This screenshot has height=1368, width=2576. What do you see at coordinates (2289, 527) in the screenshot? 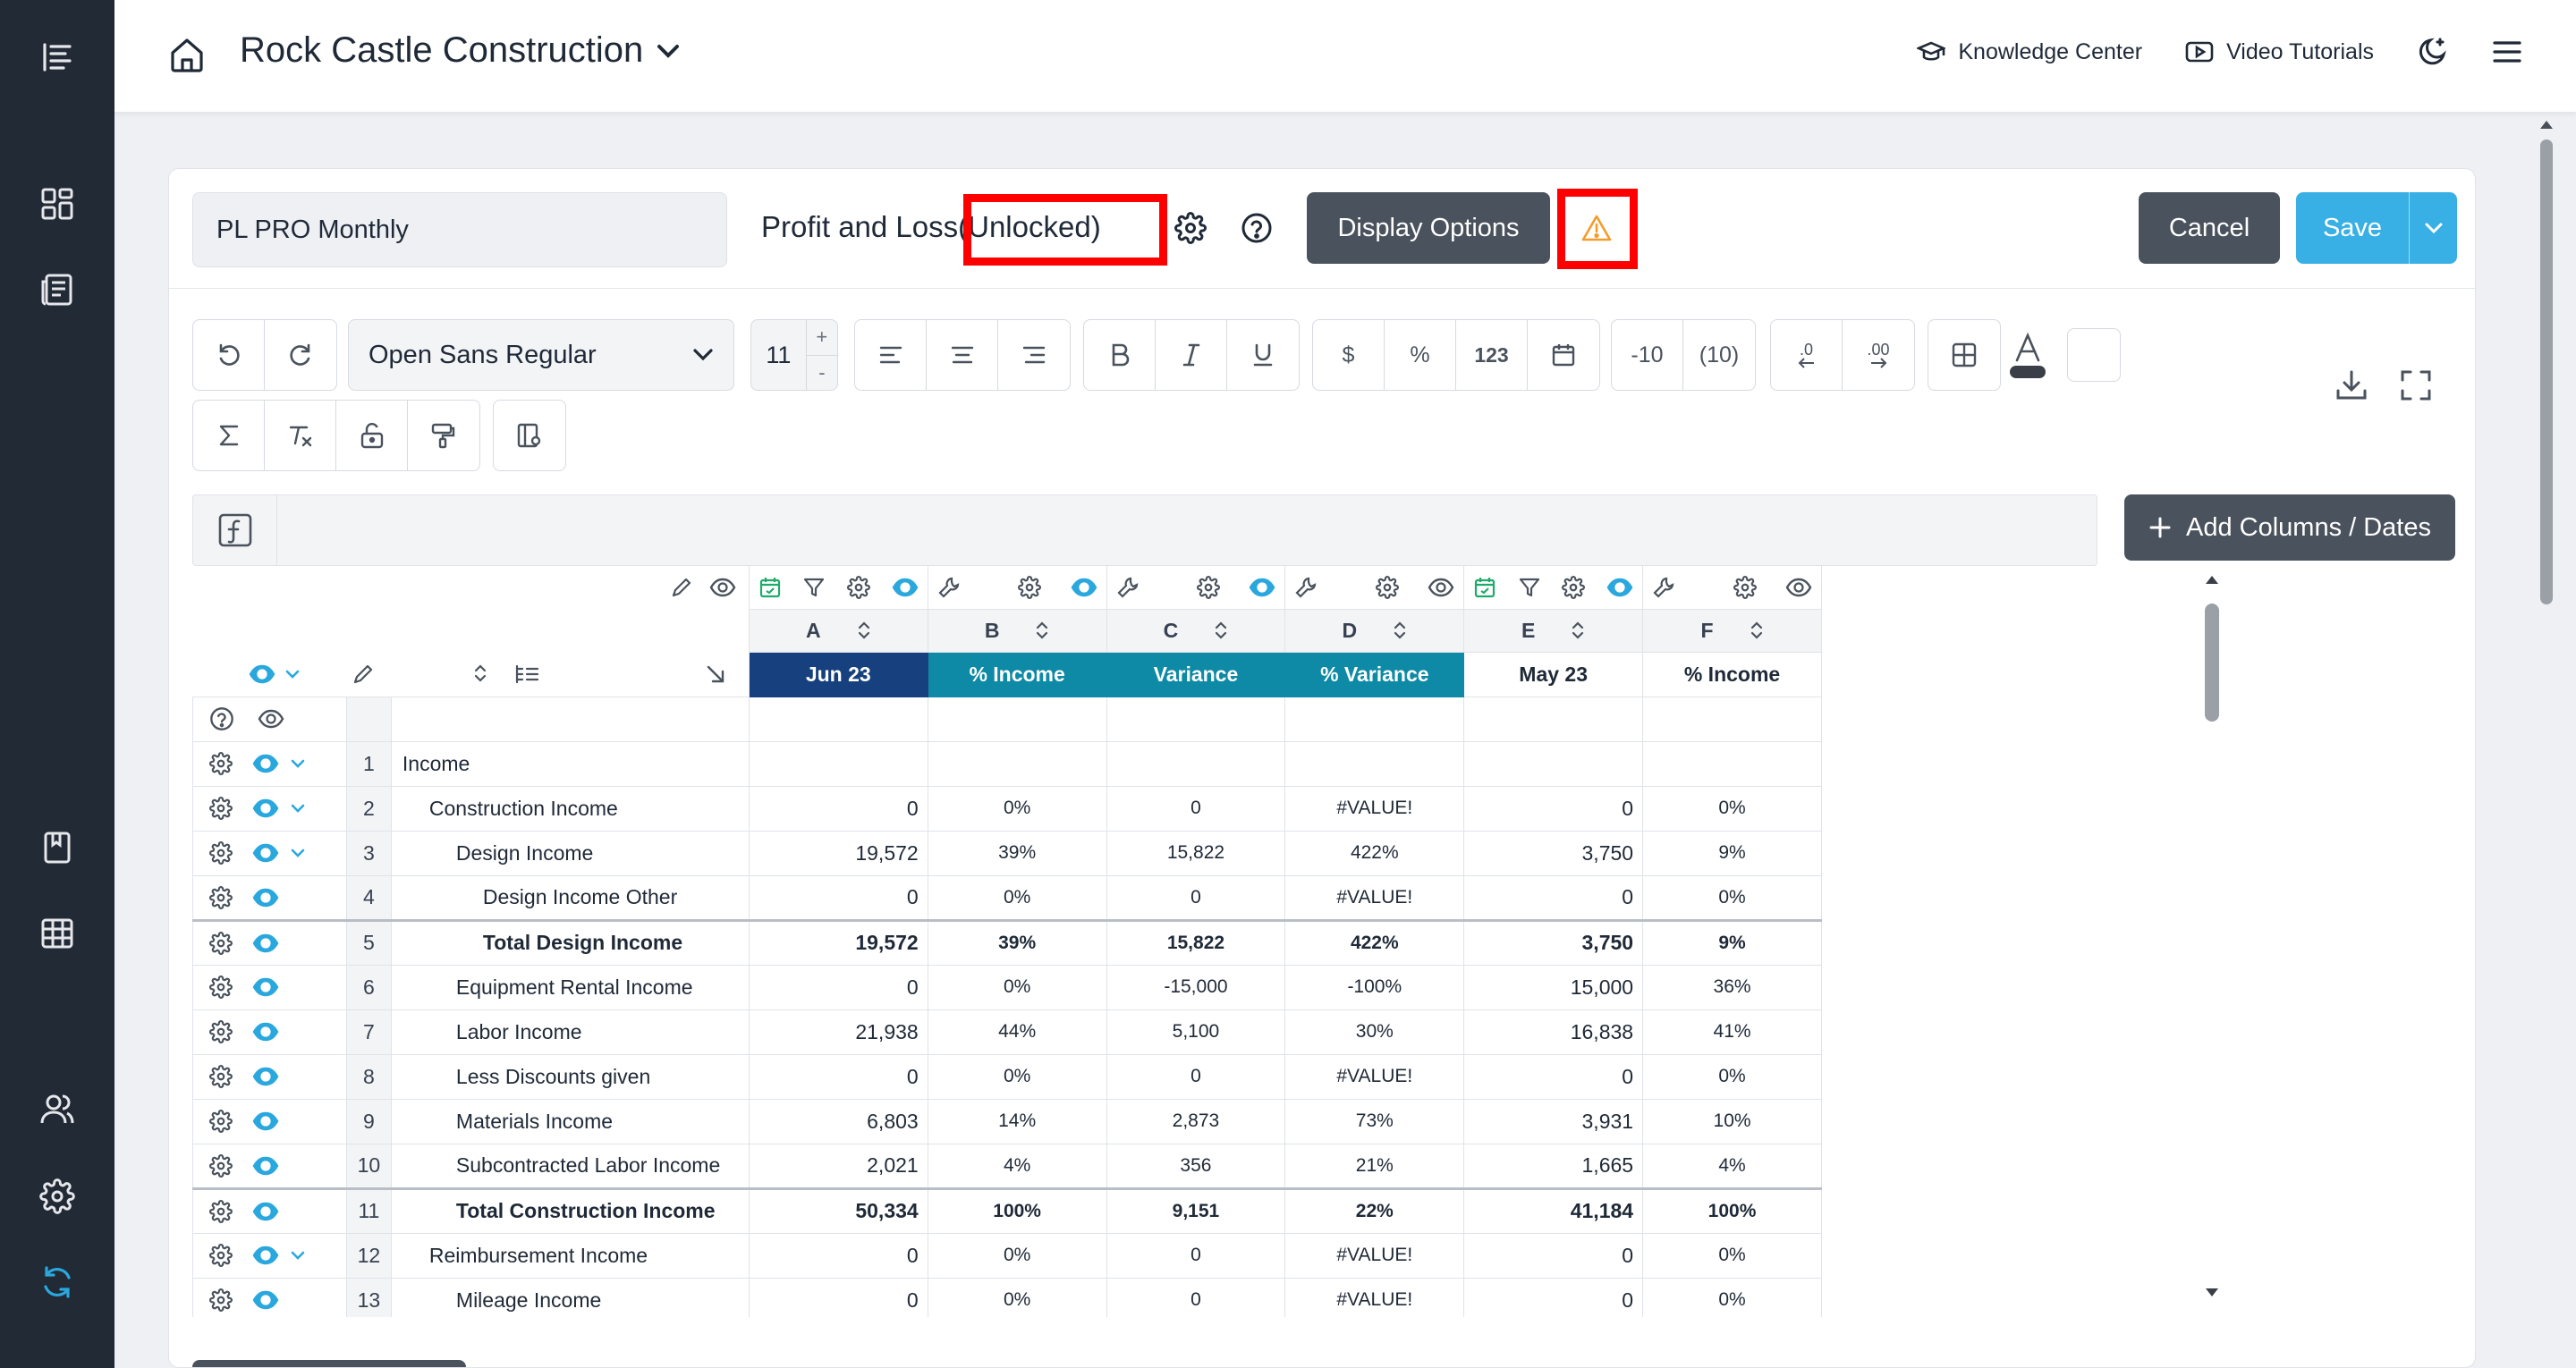
I see `add-columns-button: Add Columns / Dates` at bounding box center [2289, 527].